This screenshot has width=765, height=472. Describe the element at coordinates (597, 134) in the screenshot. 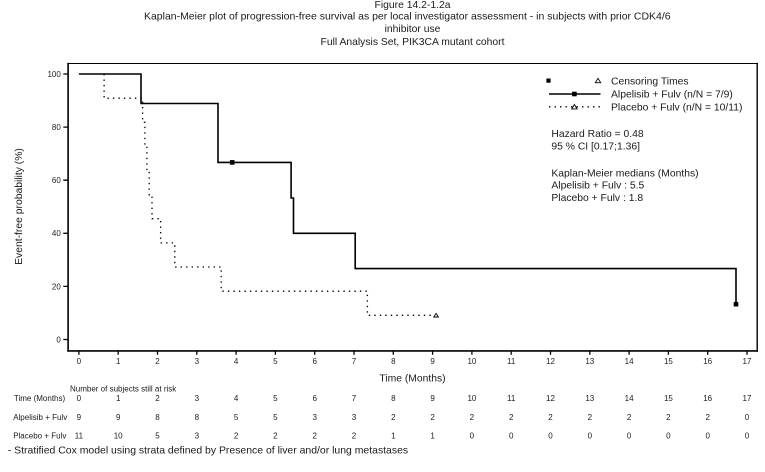

I see `svg-text: Hazard Ratio = 0.48` at that location.